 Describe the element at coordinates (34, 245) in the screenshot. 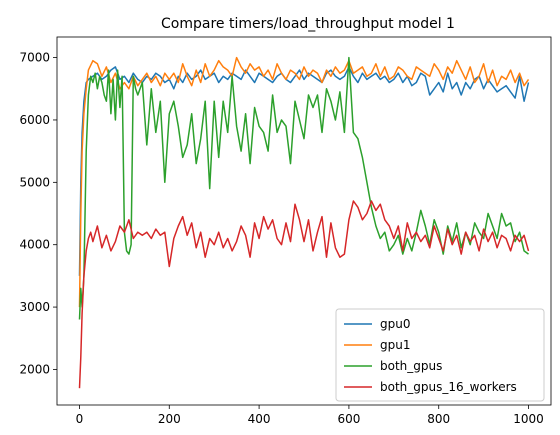

I see `y-tick-label: 4000` at that location.